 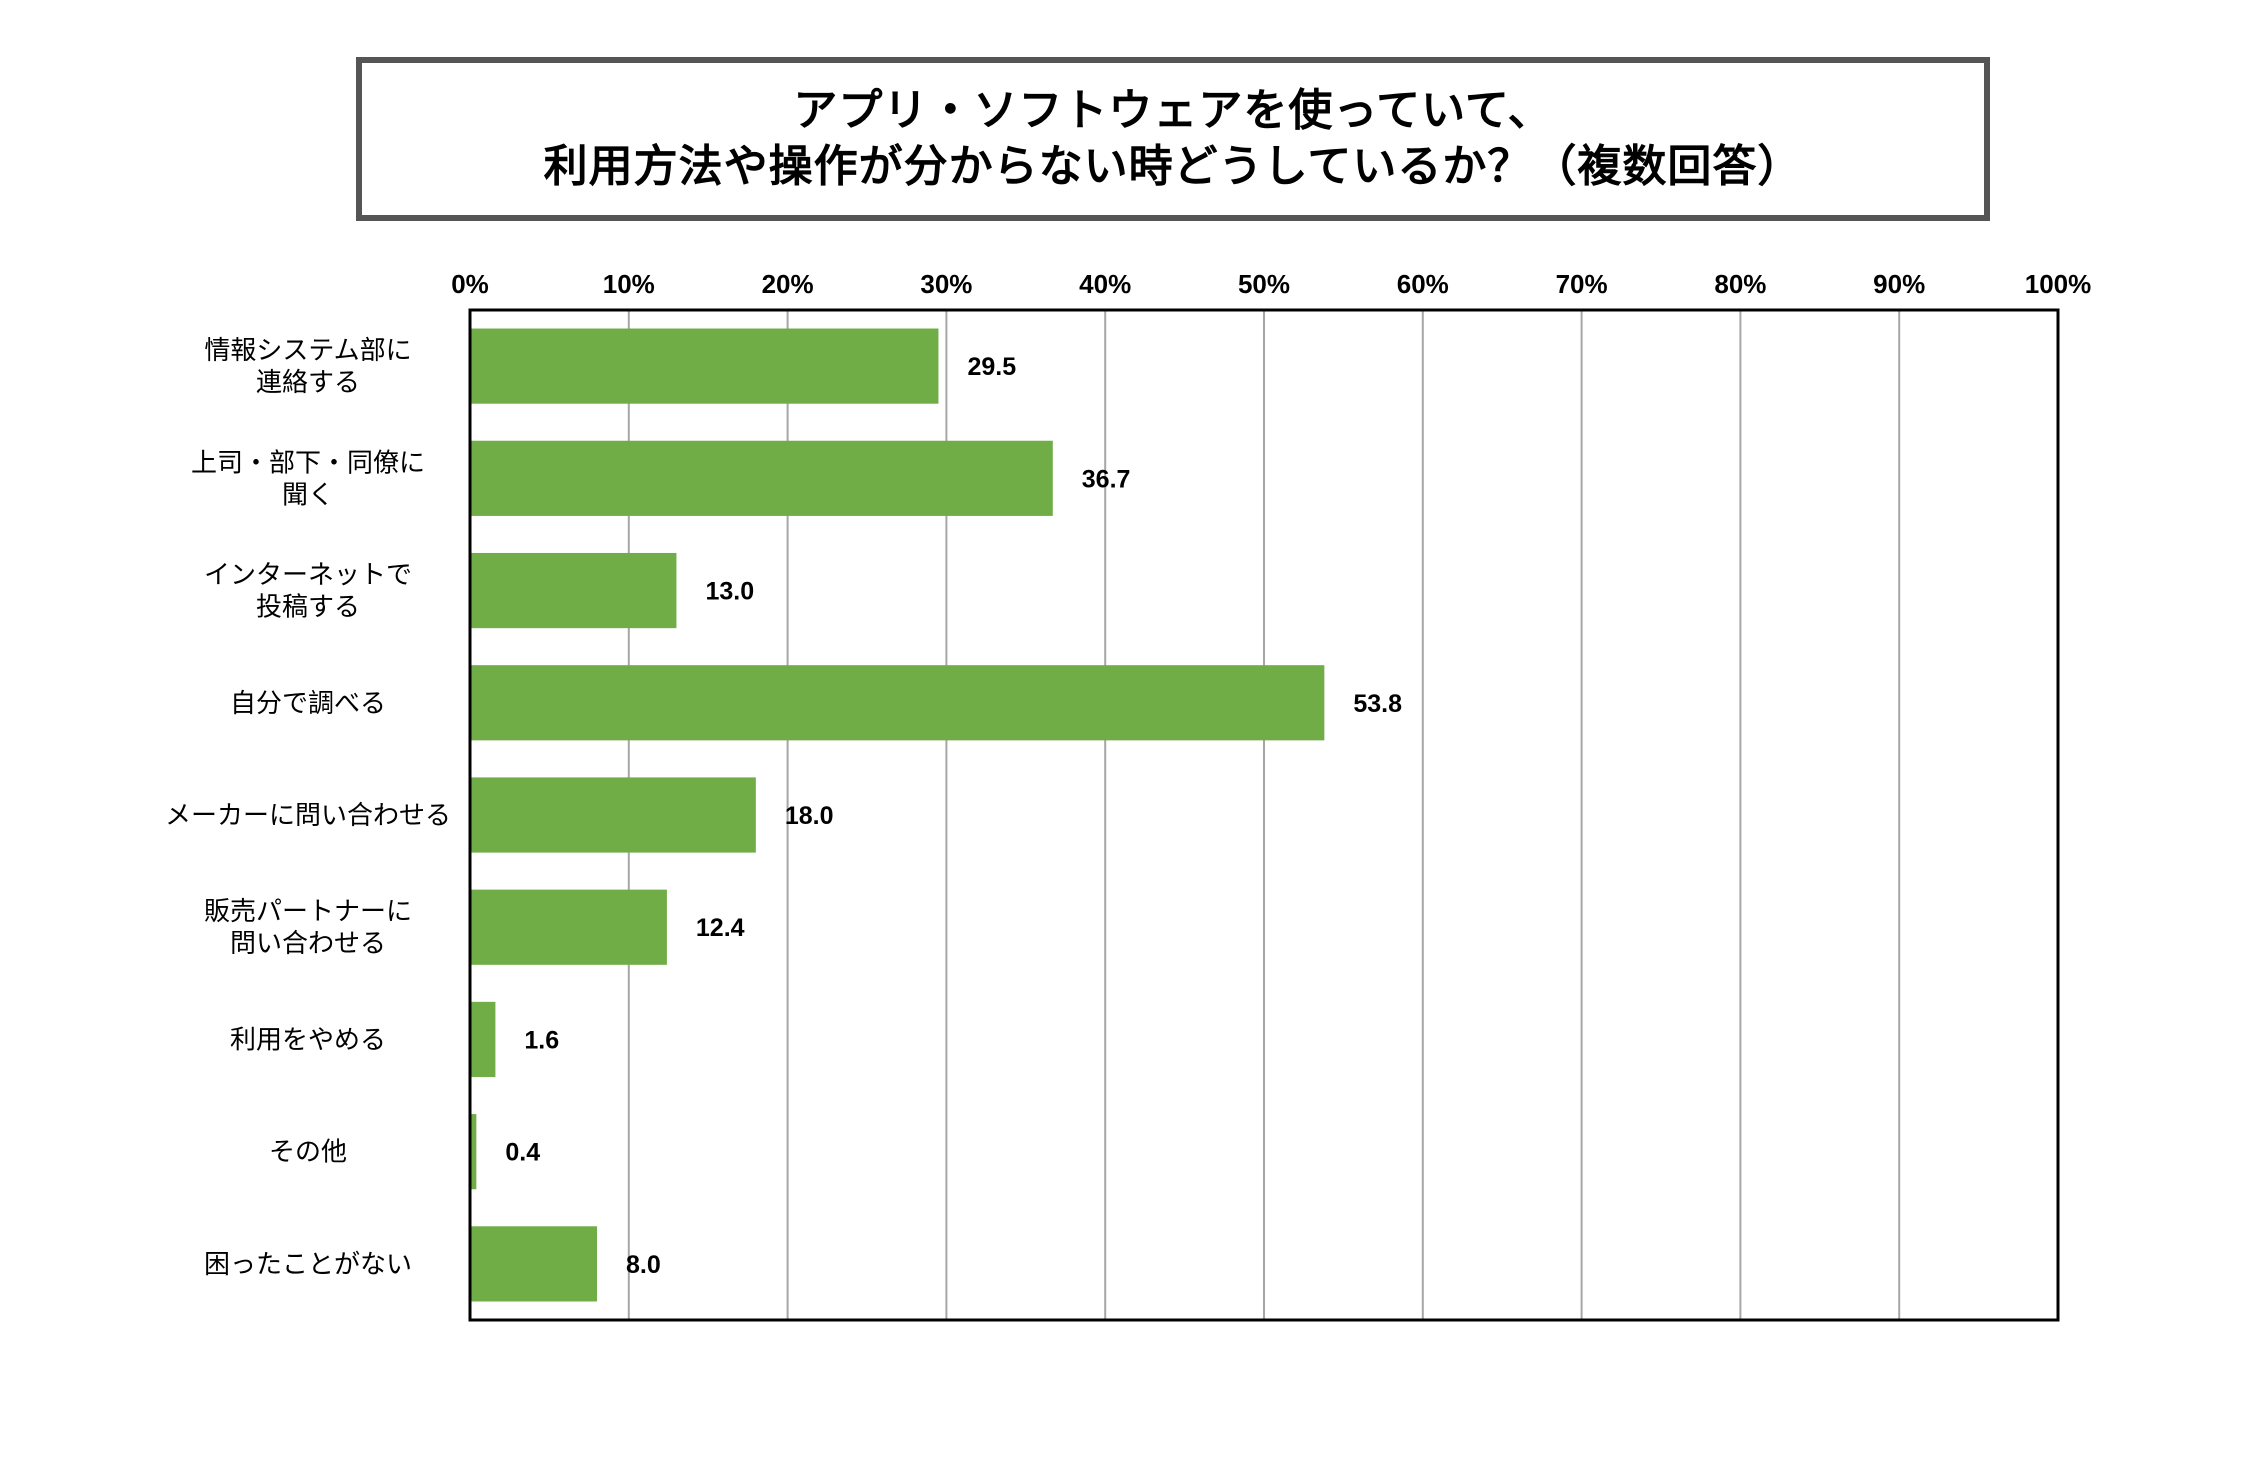 What do you see at coordinates (522, 1153) in the screenshot?
I see `value-label: 0.4` at bounding box center [522, 1153].